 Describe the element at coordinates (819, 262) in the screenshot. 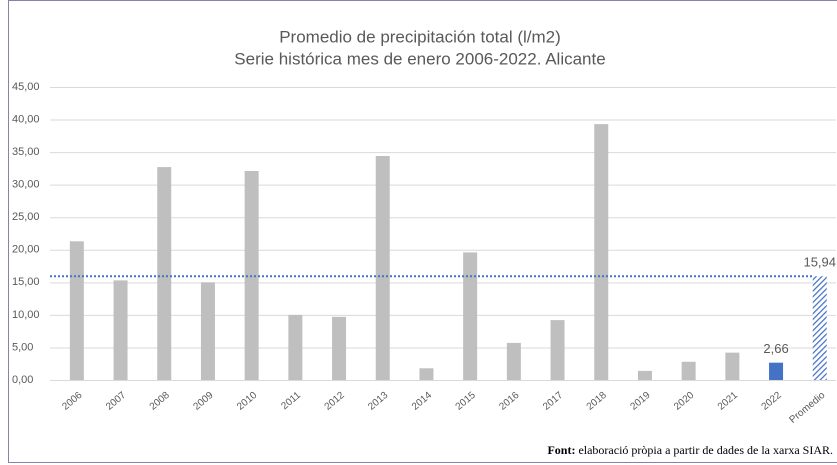

I see `data-label: 15,94` at that location.